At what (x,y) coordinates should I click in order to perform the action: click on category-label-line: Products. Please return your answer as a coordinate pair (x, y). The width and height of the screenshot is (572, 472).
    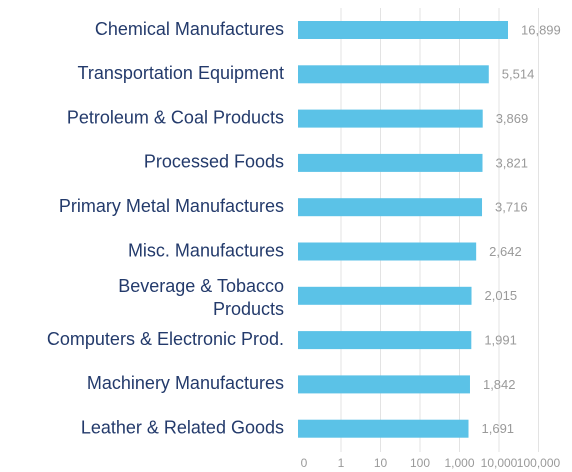
    Looking at the image, I should click on (248, 309).